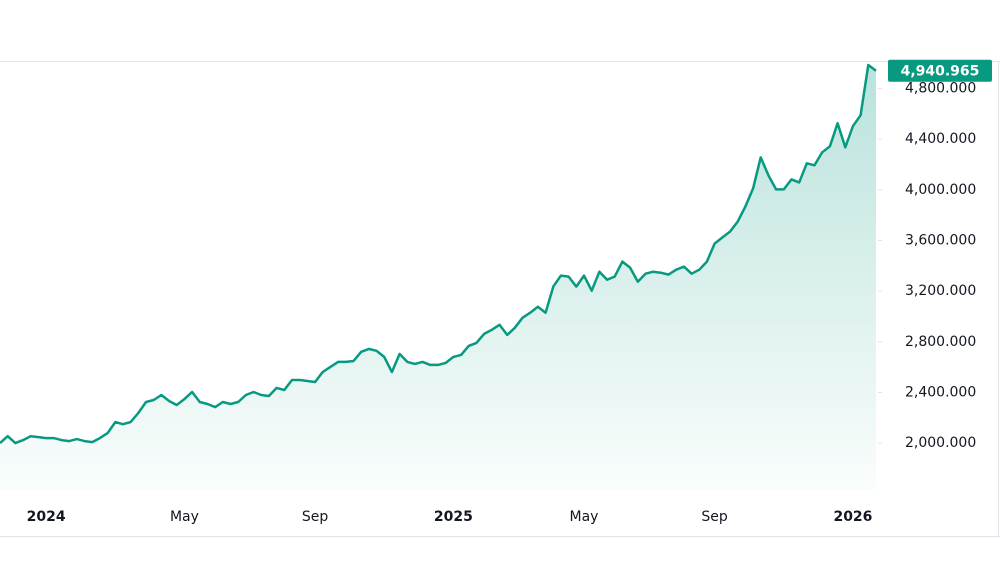 The image size is (1000, 562). What do you see at coordinates (940, 241) in the screenshot?
I see `y-tick-label: 3,600.000` at bounding box center [940, 241].